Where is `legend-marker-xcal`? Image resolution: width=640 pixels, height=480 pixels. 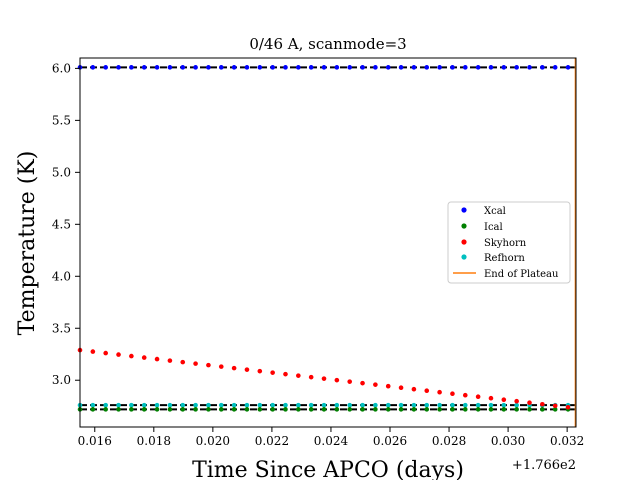
legend-marker-xcal is located at coordinates (464, 210).